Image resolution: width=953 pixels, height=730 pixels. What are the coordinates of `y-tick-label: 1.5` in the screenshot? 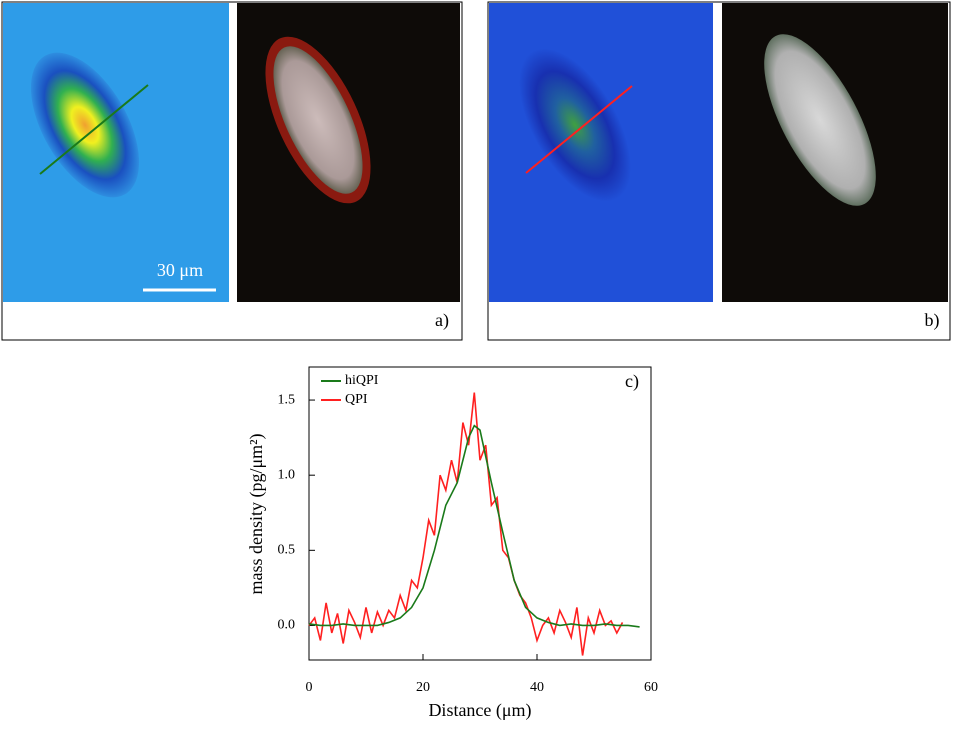 It's located at (287, 399).